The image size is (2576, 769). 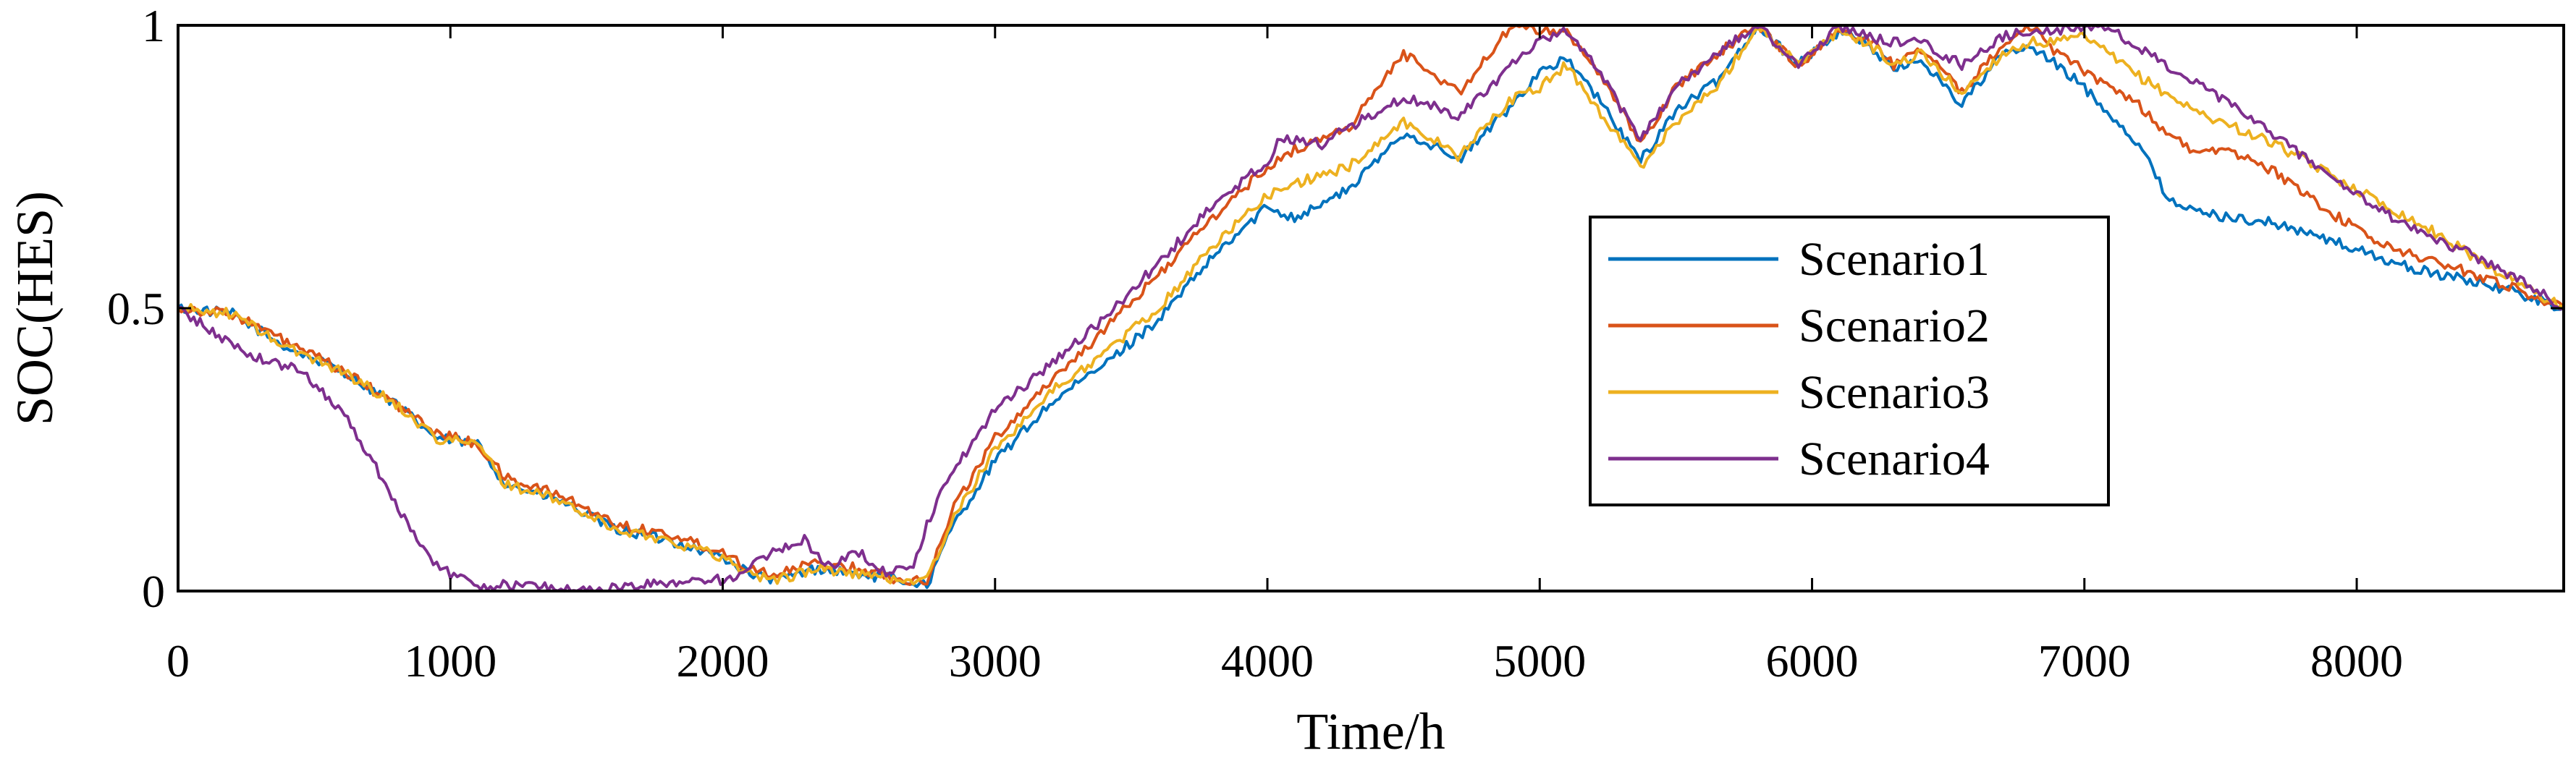 I want to click on y-tick-label: 1, so click(x=153, y=25).